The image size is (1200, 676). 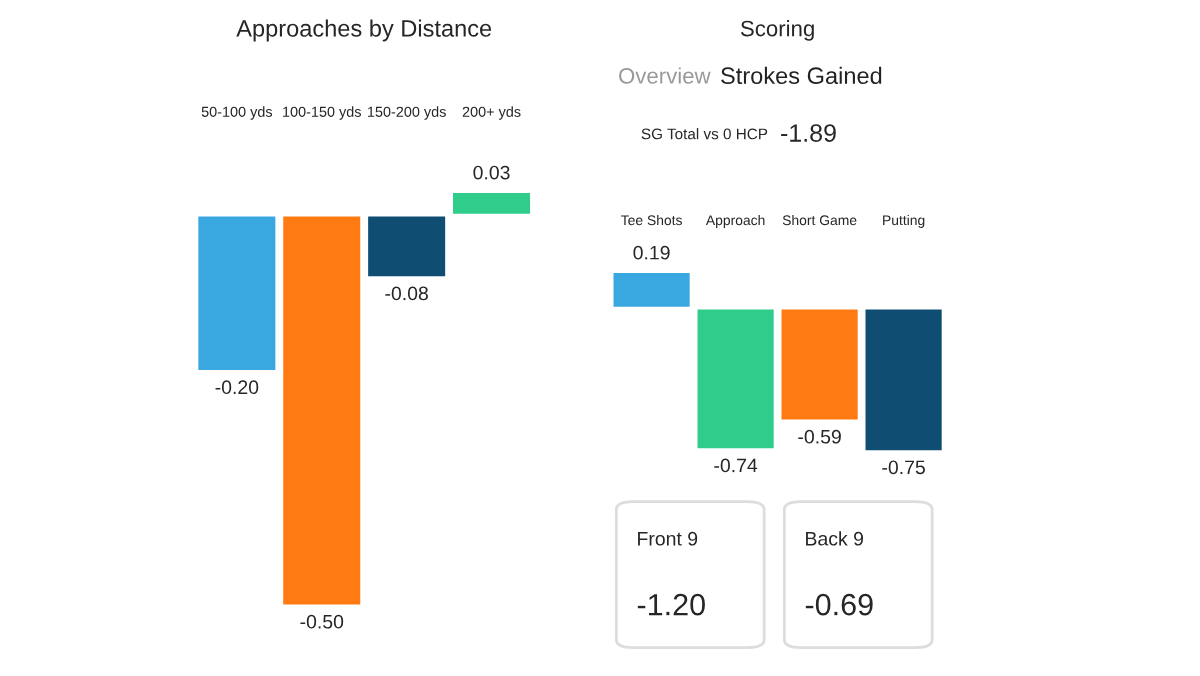 What do you see at coordinates (322, 621) in the screenshot?
I see `data-label: -0.50` at bounding box center [322, 621].